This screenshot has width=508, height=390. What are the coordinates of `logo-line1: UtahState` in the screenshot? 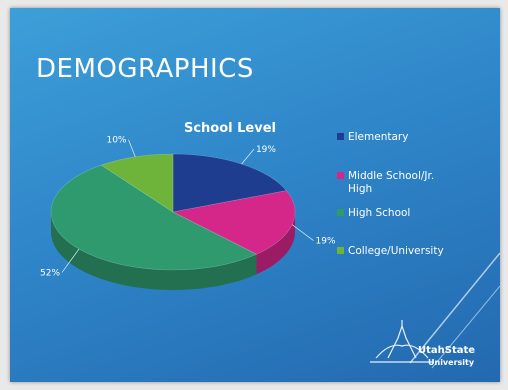 It's located at (446, 350).